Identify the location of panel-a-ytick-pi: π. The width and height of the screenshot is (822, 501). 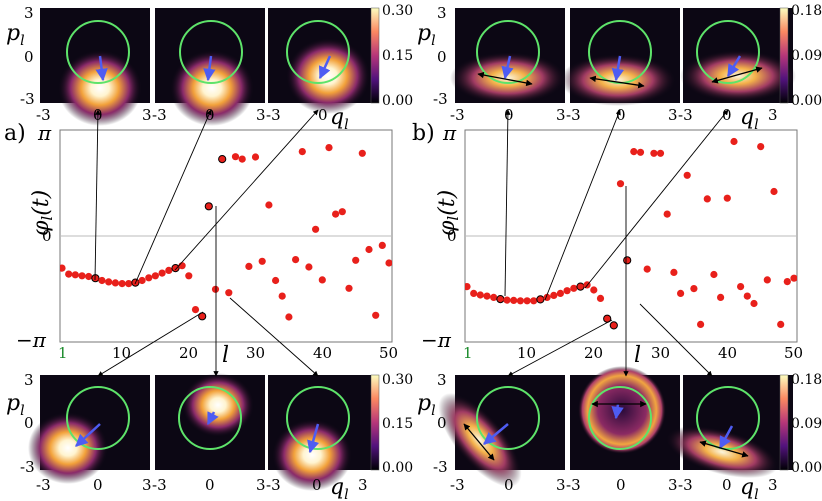
(44, 133).